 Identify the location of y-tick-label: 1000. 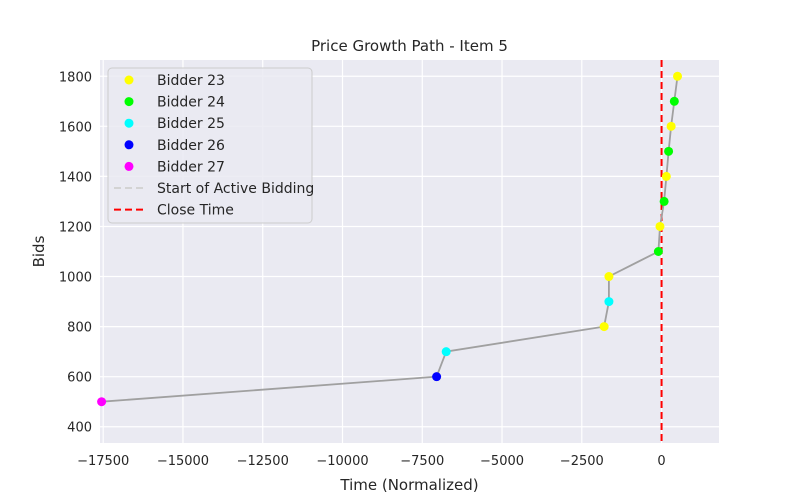
(75, 278).